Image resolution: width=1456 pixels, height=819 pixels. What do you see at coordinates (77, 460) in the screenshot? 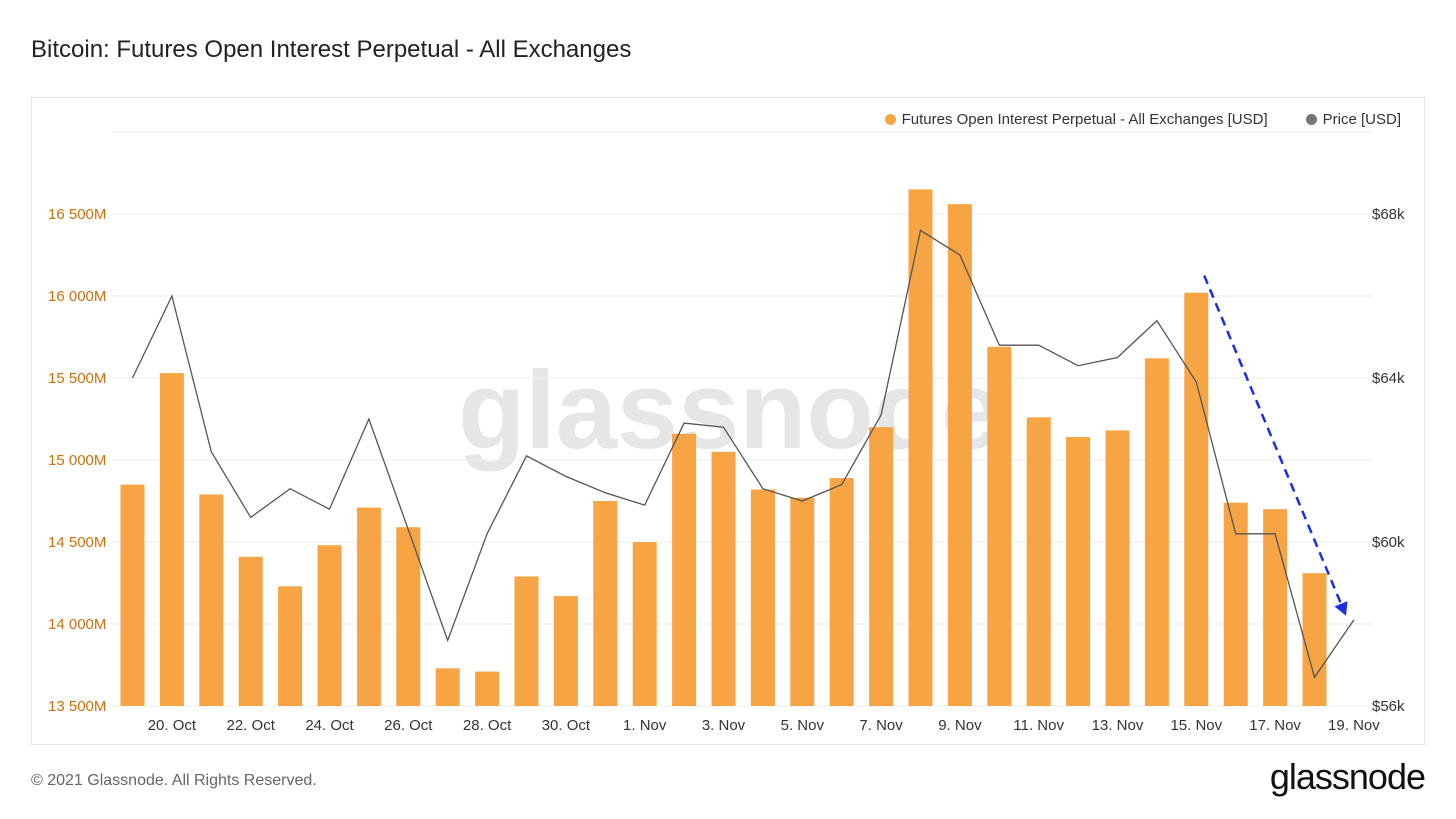
I see `left-axis-tick-label: 15 000M` at bounding box center [77, 460].